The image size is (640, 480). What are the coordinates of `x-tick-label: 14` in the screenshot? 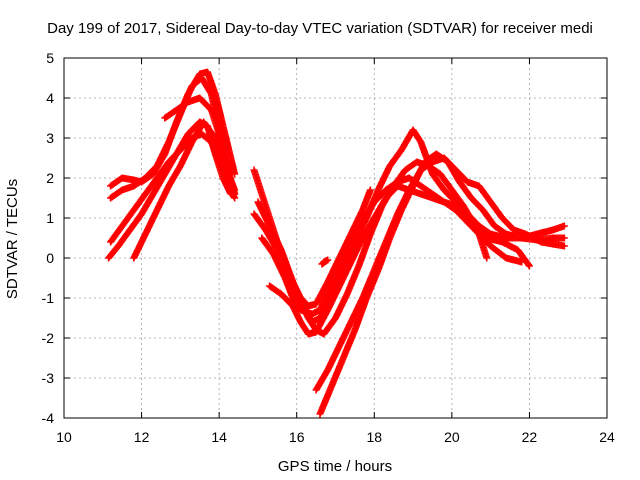 It's located at (219, 437).